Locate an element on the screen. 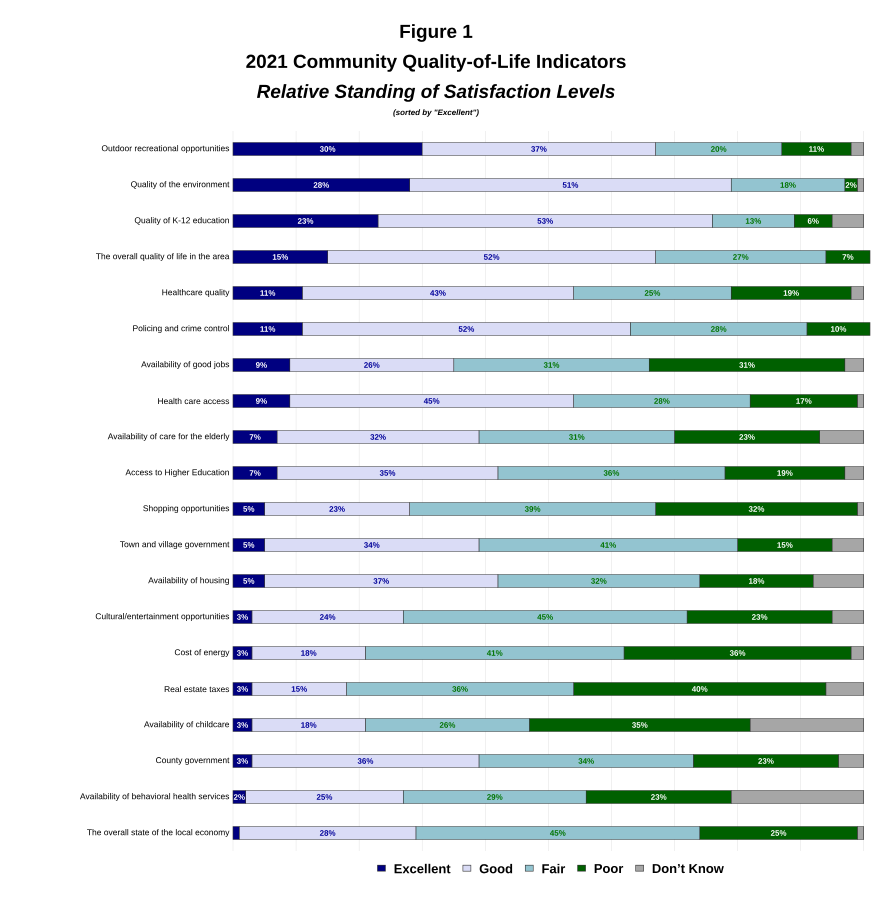  y-tick-label: Availability of good jobs is located at coordinates (185, 365).